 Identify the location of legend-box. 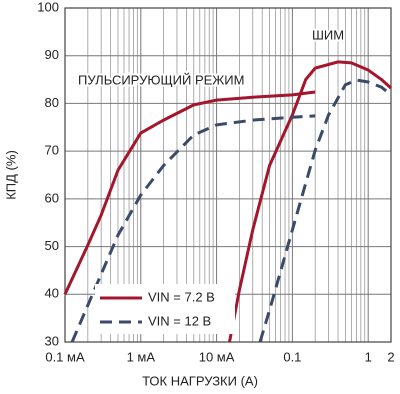
(165, 309).